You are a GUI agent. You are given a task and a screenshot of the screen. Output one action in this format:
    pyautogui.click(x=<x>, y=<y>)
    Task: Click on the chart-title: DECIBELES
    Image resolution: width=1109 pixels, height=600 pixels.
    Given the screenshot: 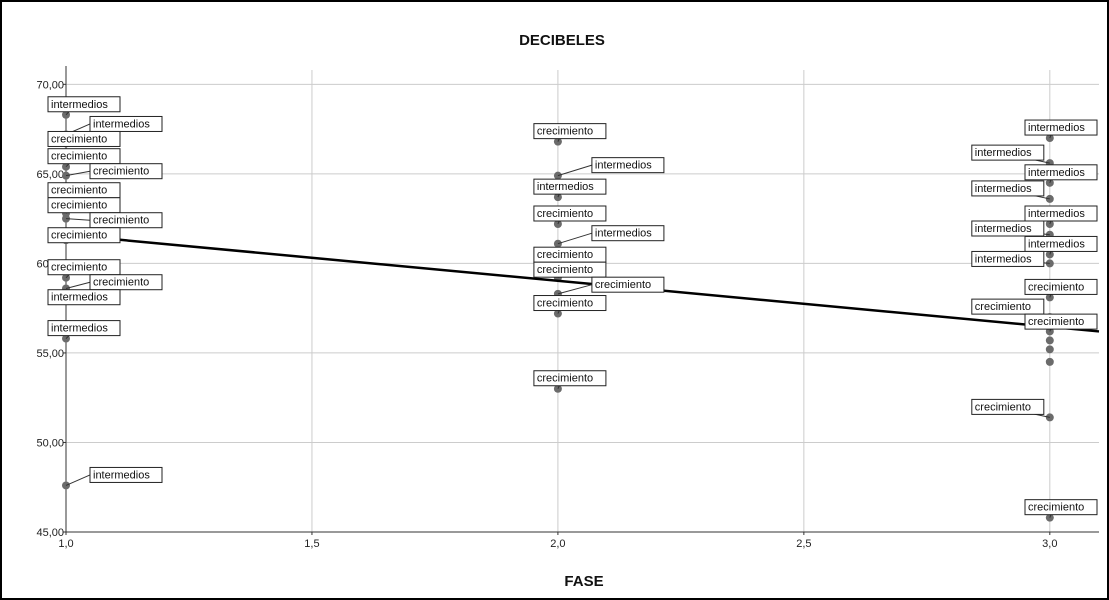 What is the action you would take?
    pyautogui.click(x=562, y=40)
    